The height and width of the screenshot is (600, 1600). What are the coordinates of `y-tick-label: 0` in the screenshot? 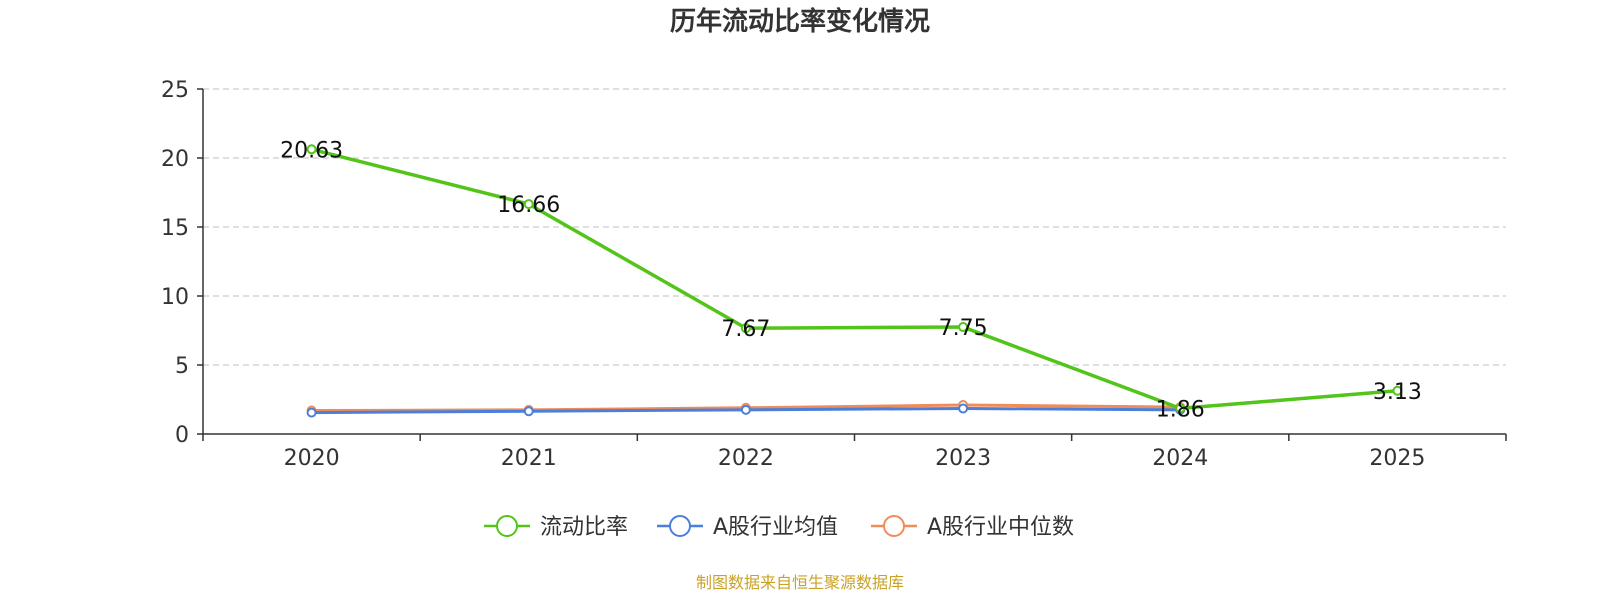 It's located at (182, 435).